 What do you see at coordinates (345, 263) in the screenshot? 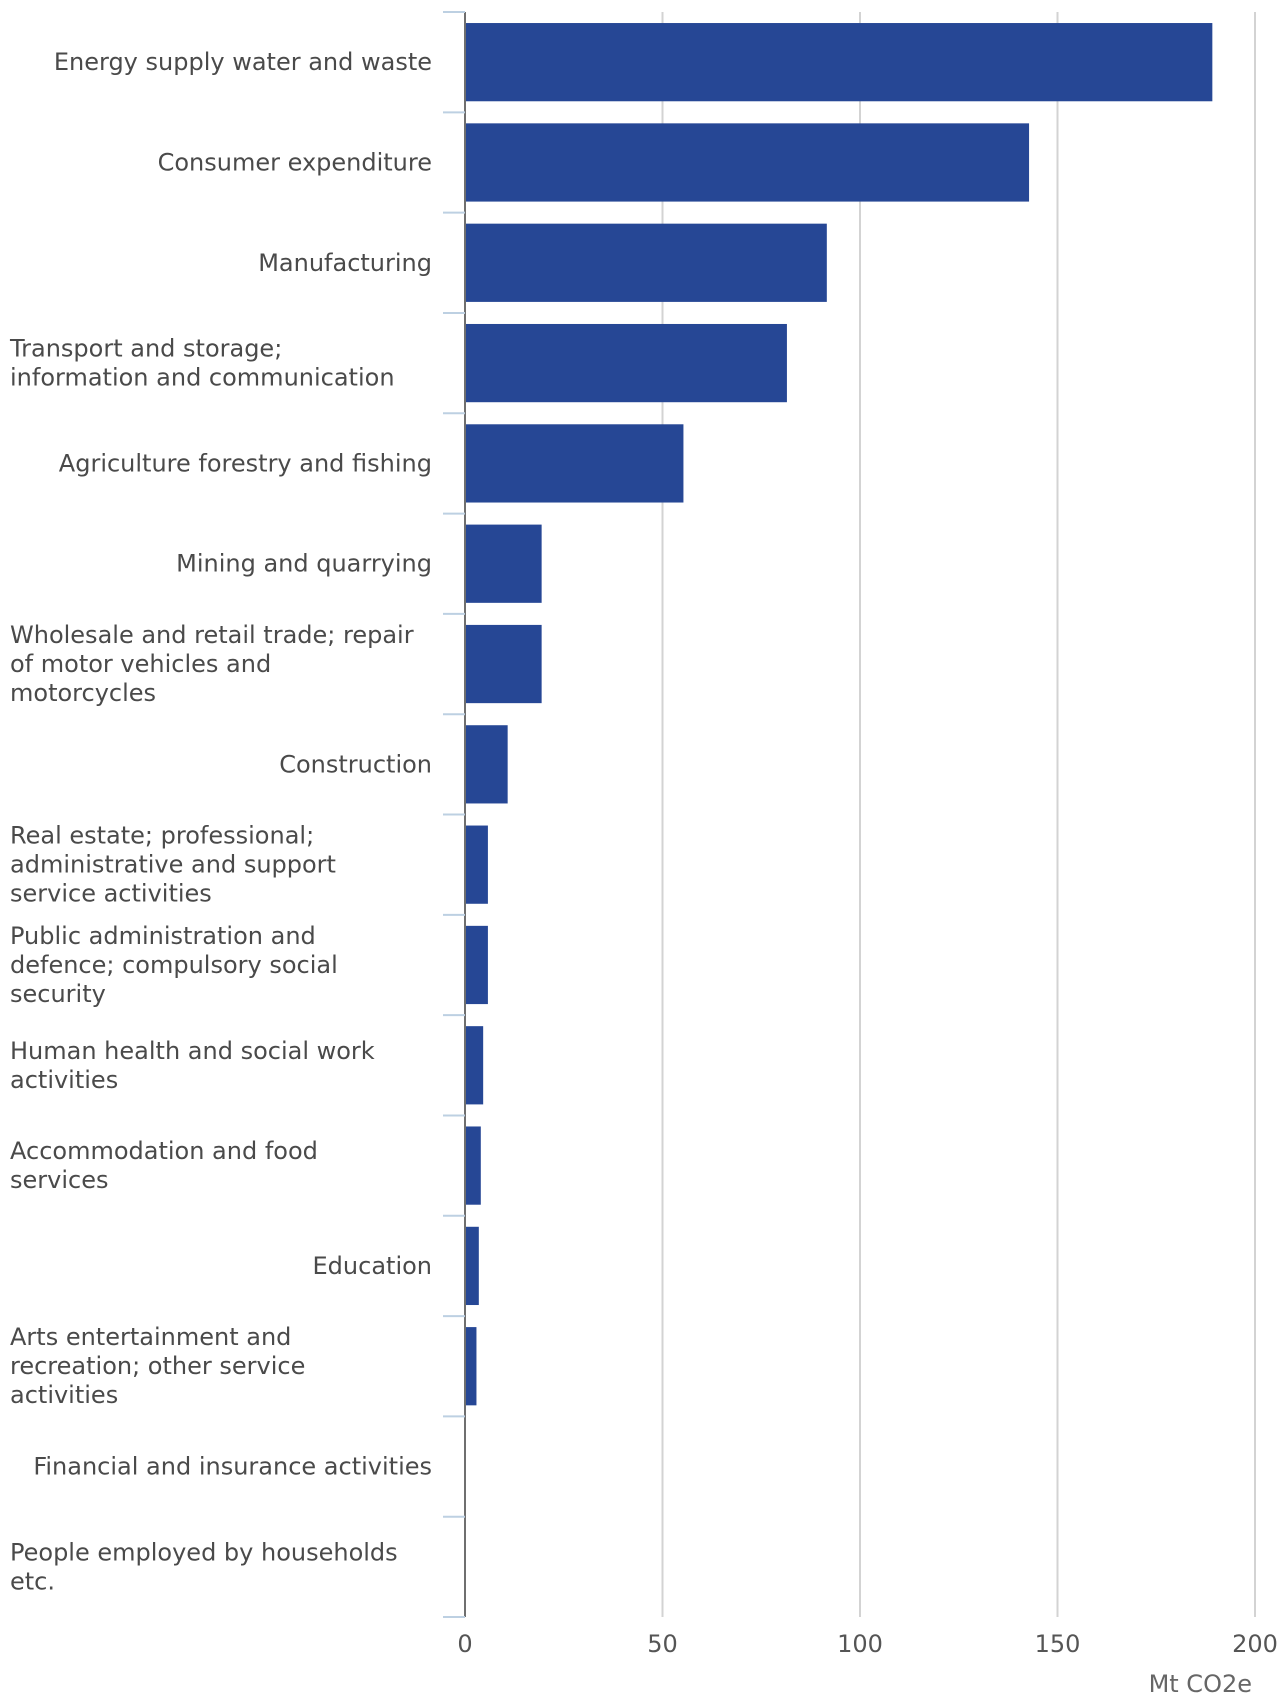
I see `category-label-3: Manufacturing` at bounding box center [345, 263].